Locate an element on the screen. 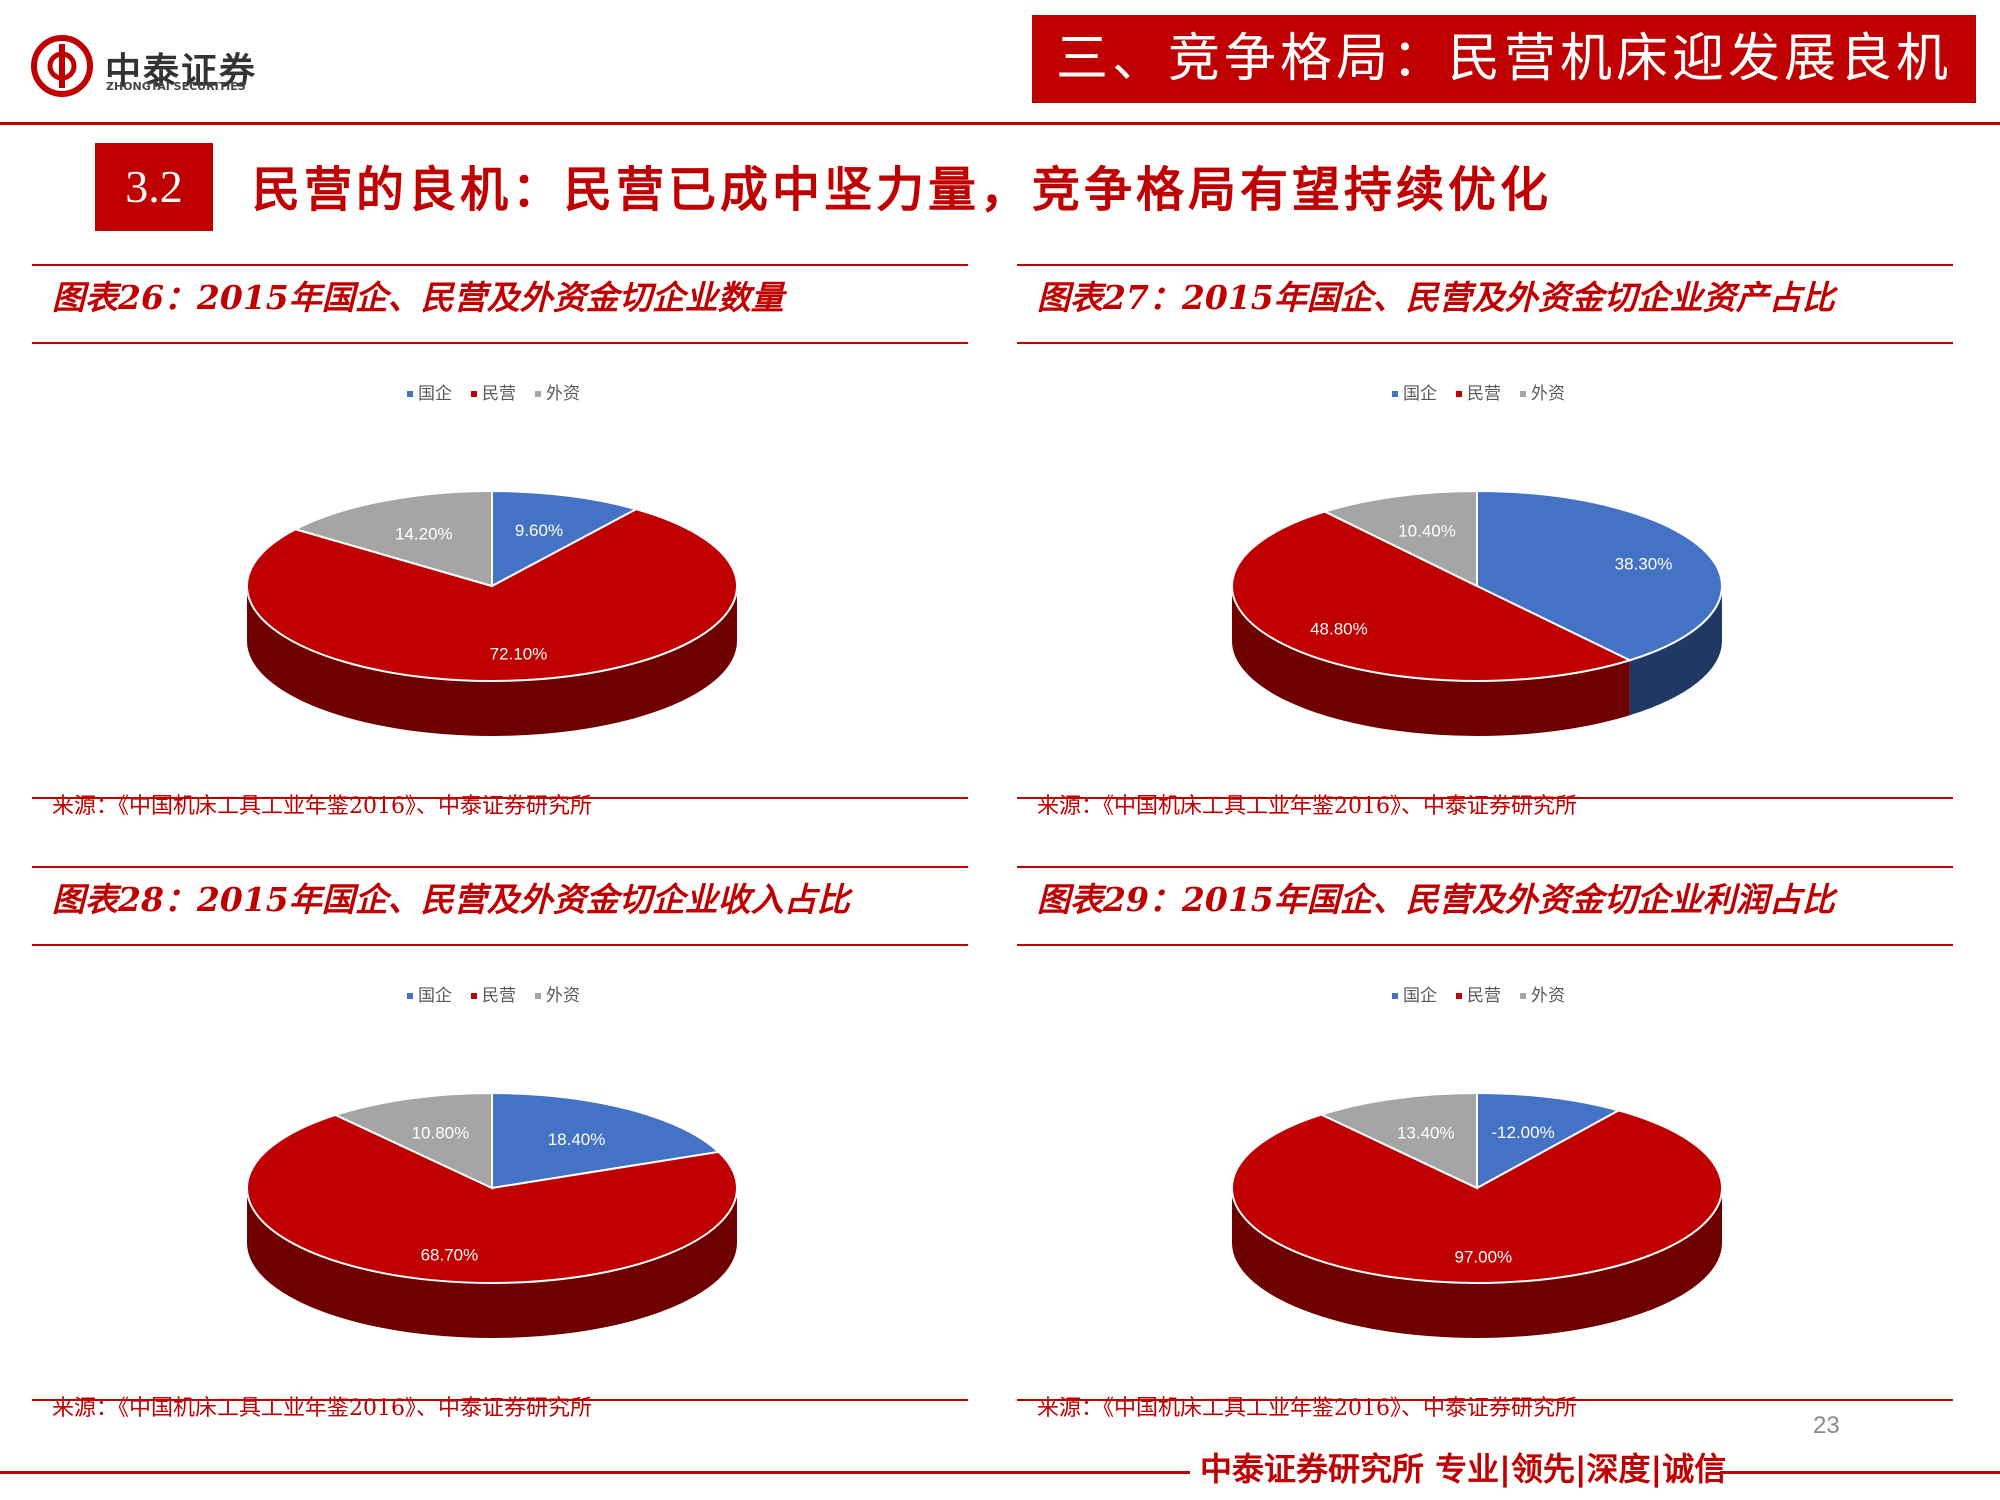 This screenshot has height=1500, width=2000. pie-data-label: 68.70% is located at coordinates (450, 1254).